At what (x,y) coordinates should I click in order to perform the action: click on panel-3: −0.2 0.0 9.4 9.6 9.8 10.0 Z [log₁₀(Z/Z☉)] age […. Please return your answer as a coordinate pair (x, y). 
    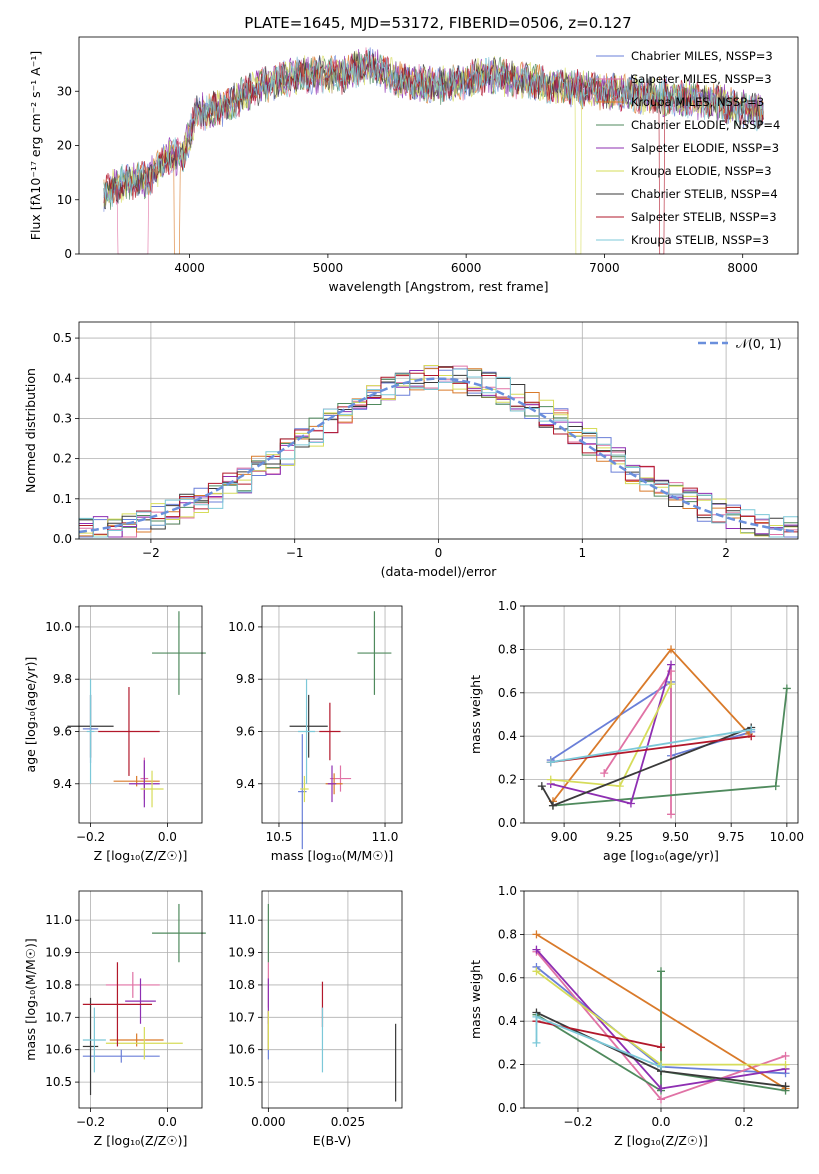
    Looking at the image, I should click on (114, 734).